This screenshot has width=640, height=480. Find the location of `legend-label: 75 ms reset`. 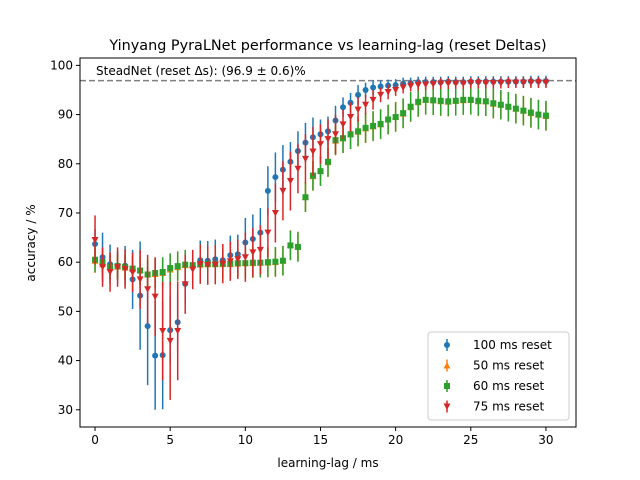

legend-label: 75 ms reset is located at coordinates (509, 407).